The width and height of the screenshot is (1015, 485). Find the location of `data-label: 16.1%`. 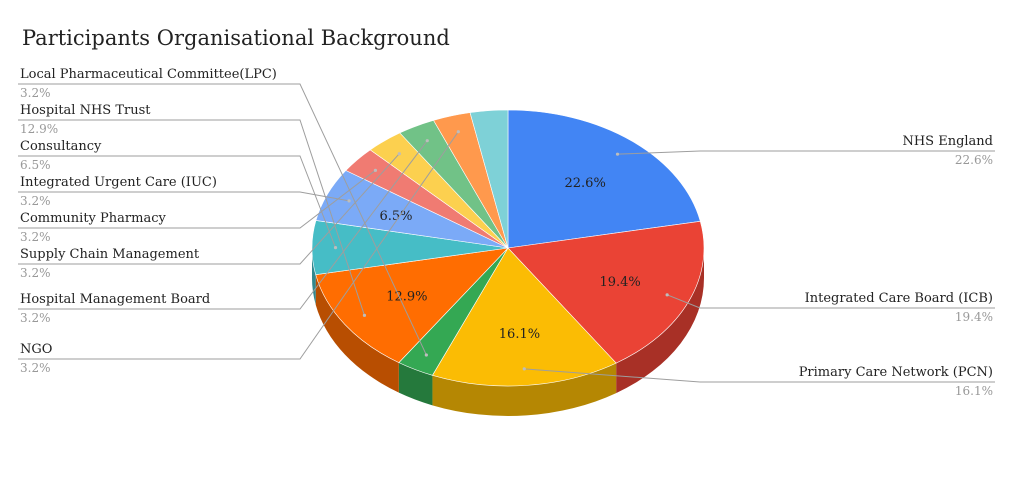

data-label: 16.1% is located at coordinates (519, 334).